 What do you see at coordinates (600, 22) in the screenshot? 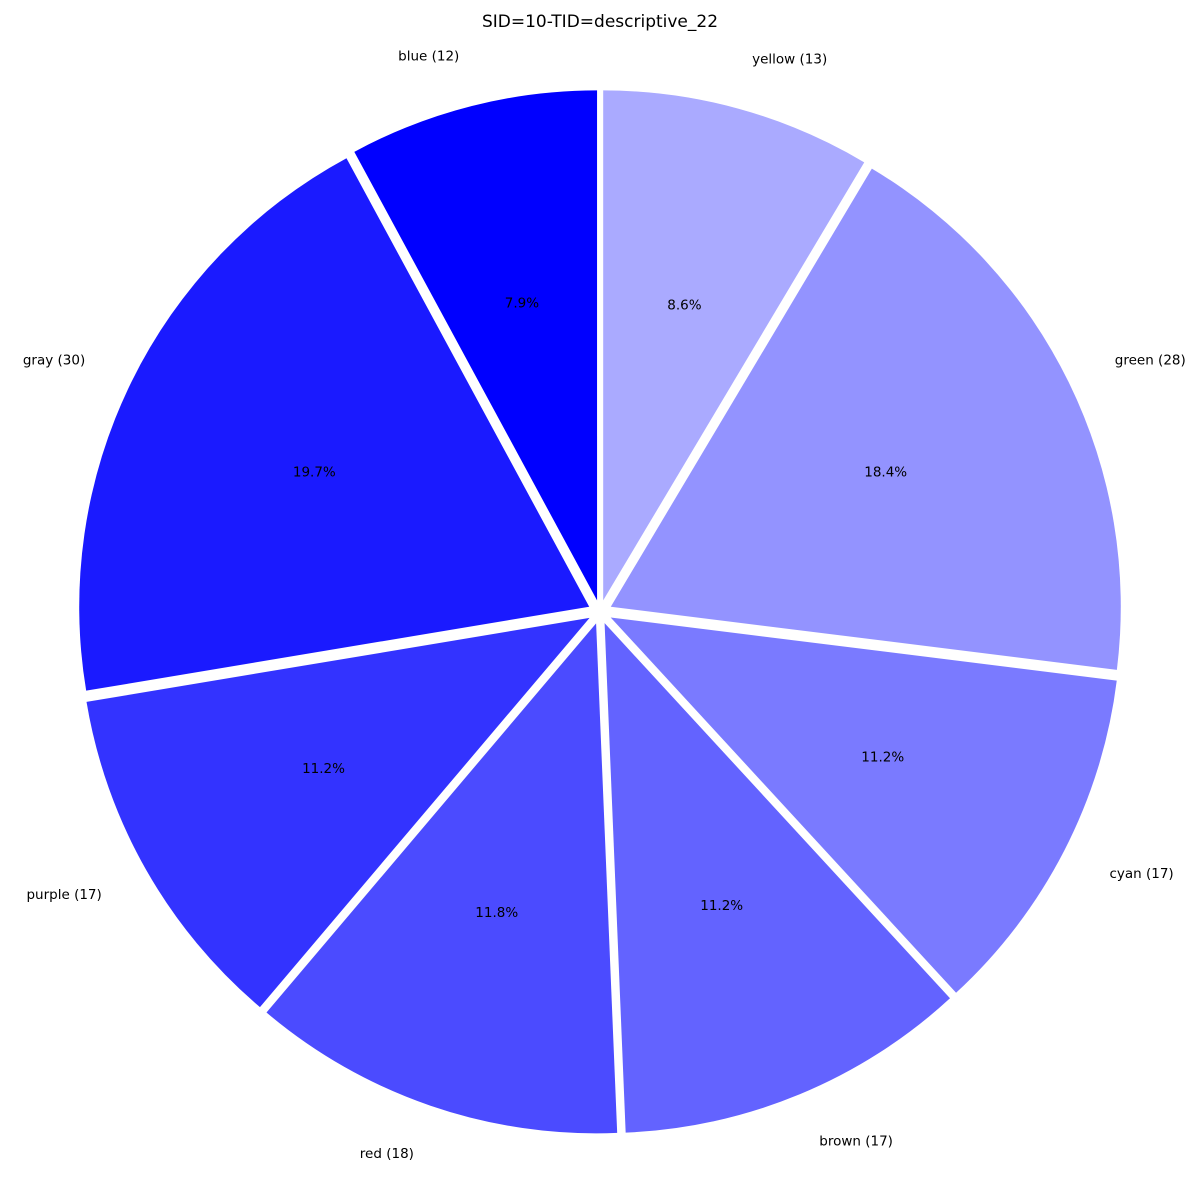
I see `chart-title: SID=10-TID=descriptive_22` at bounding box center [600, 22].